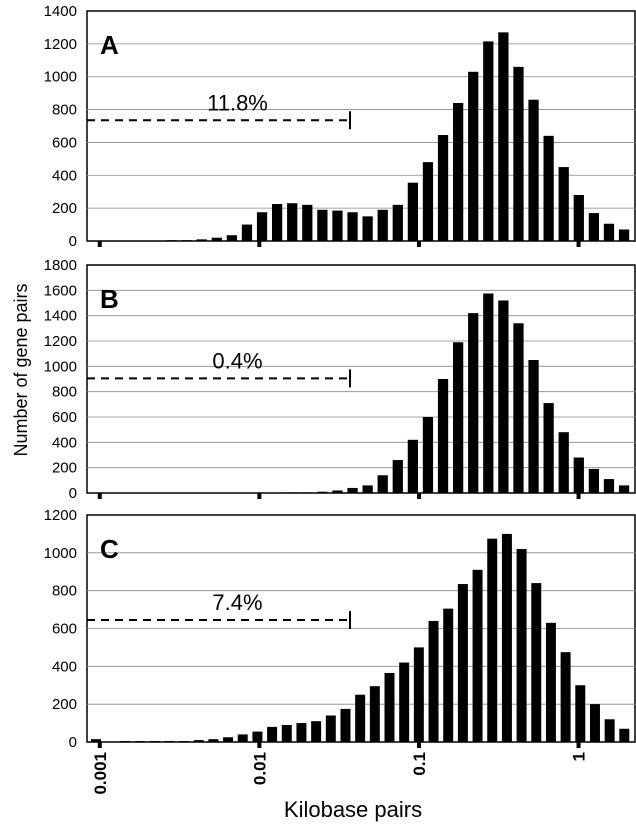 This screenshot has height=824, width=636. What do you see at coordinates (109, 549) in the screenshot?
I see `panel-letter: C` at bounding box center [109, 549].